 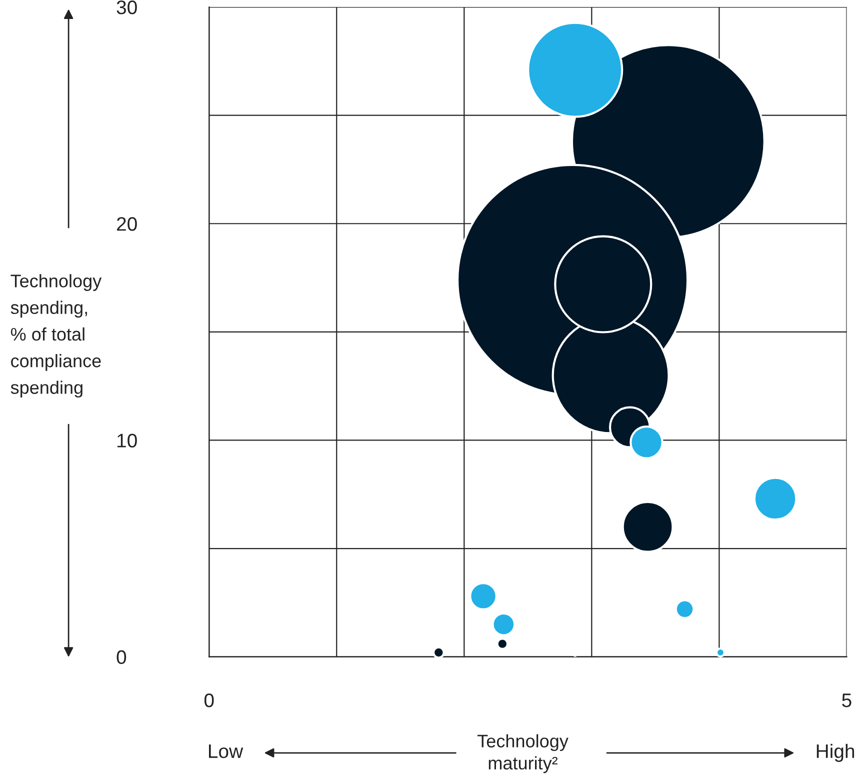 I want to click on y-tick-label: 10, so click(x=127, y=441).